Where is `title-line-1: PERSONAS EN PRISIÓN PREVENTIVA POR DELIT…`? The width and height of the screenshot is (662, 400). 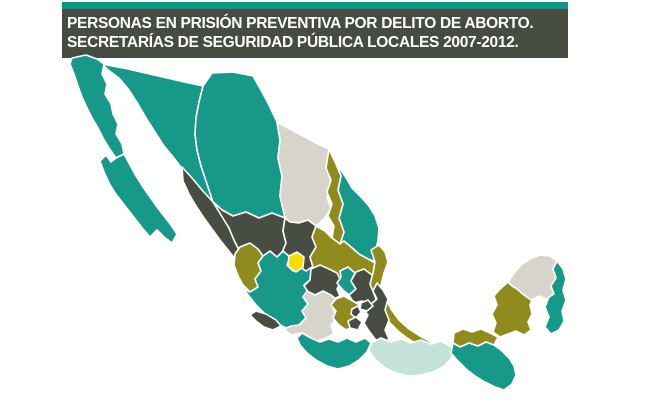
title-line-1: PERSONAS EN PRISIÓN PREVENTIVA POR DELIT… is located at coordinates (300, 23).